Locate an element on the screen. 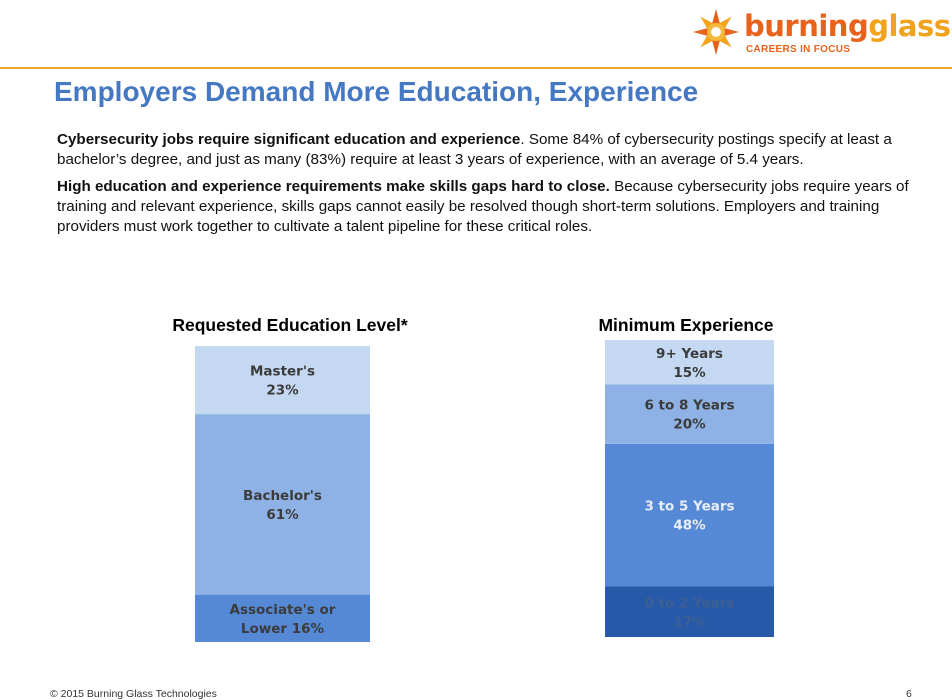 The width and height of the screenshot is (952, 700). segment-label-9-years: 9+ Years is located at coordinates (689, 354).